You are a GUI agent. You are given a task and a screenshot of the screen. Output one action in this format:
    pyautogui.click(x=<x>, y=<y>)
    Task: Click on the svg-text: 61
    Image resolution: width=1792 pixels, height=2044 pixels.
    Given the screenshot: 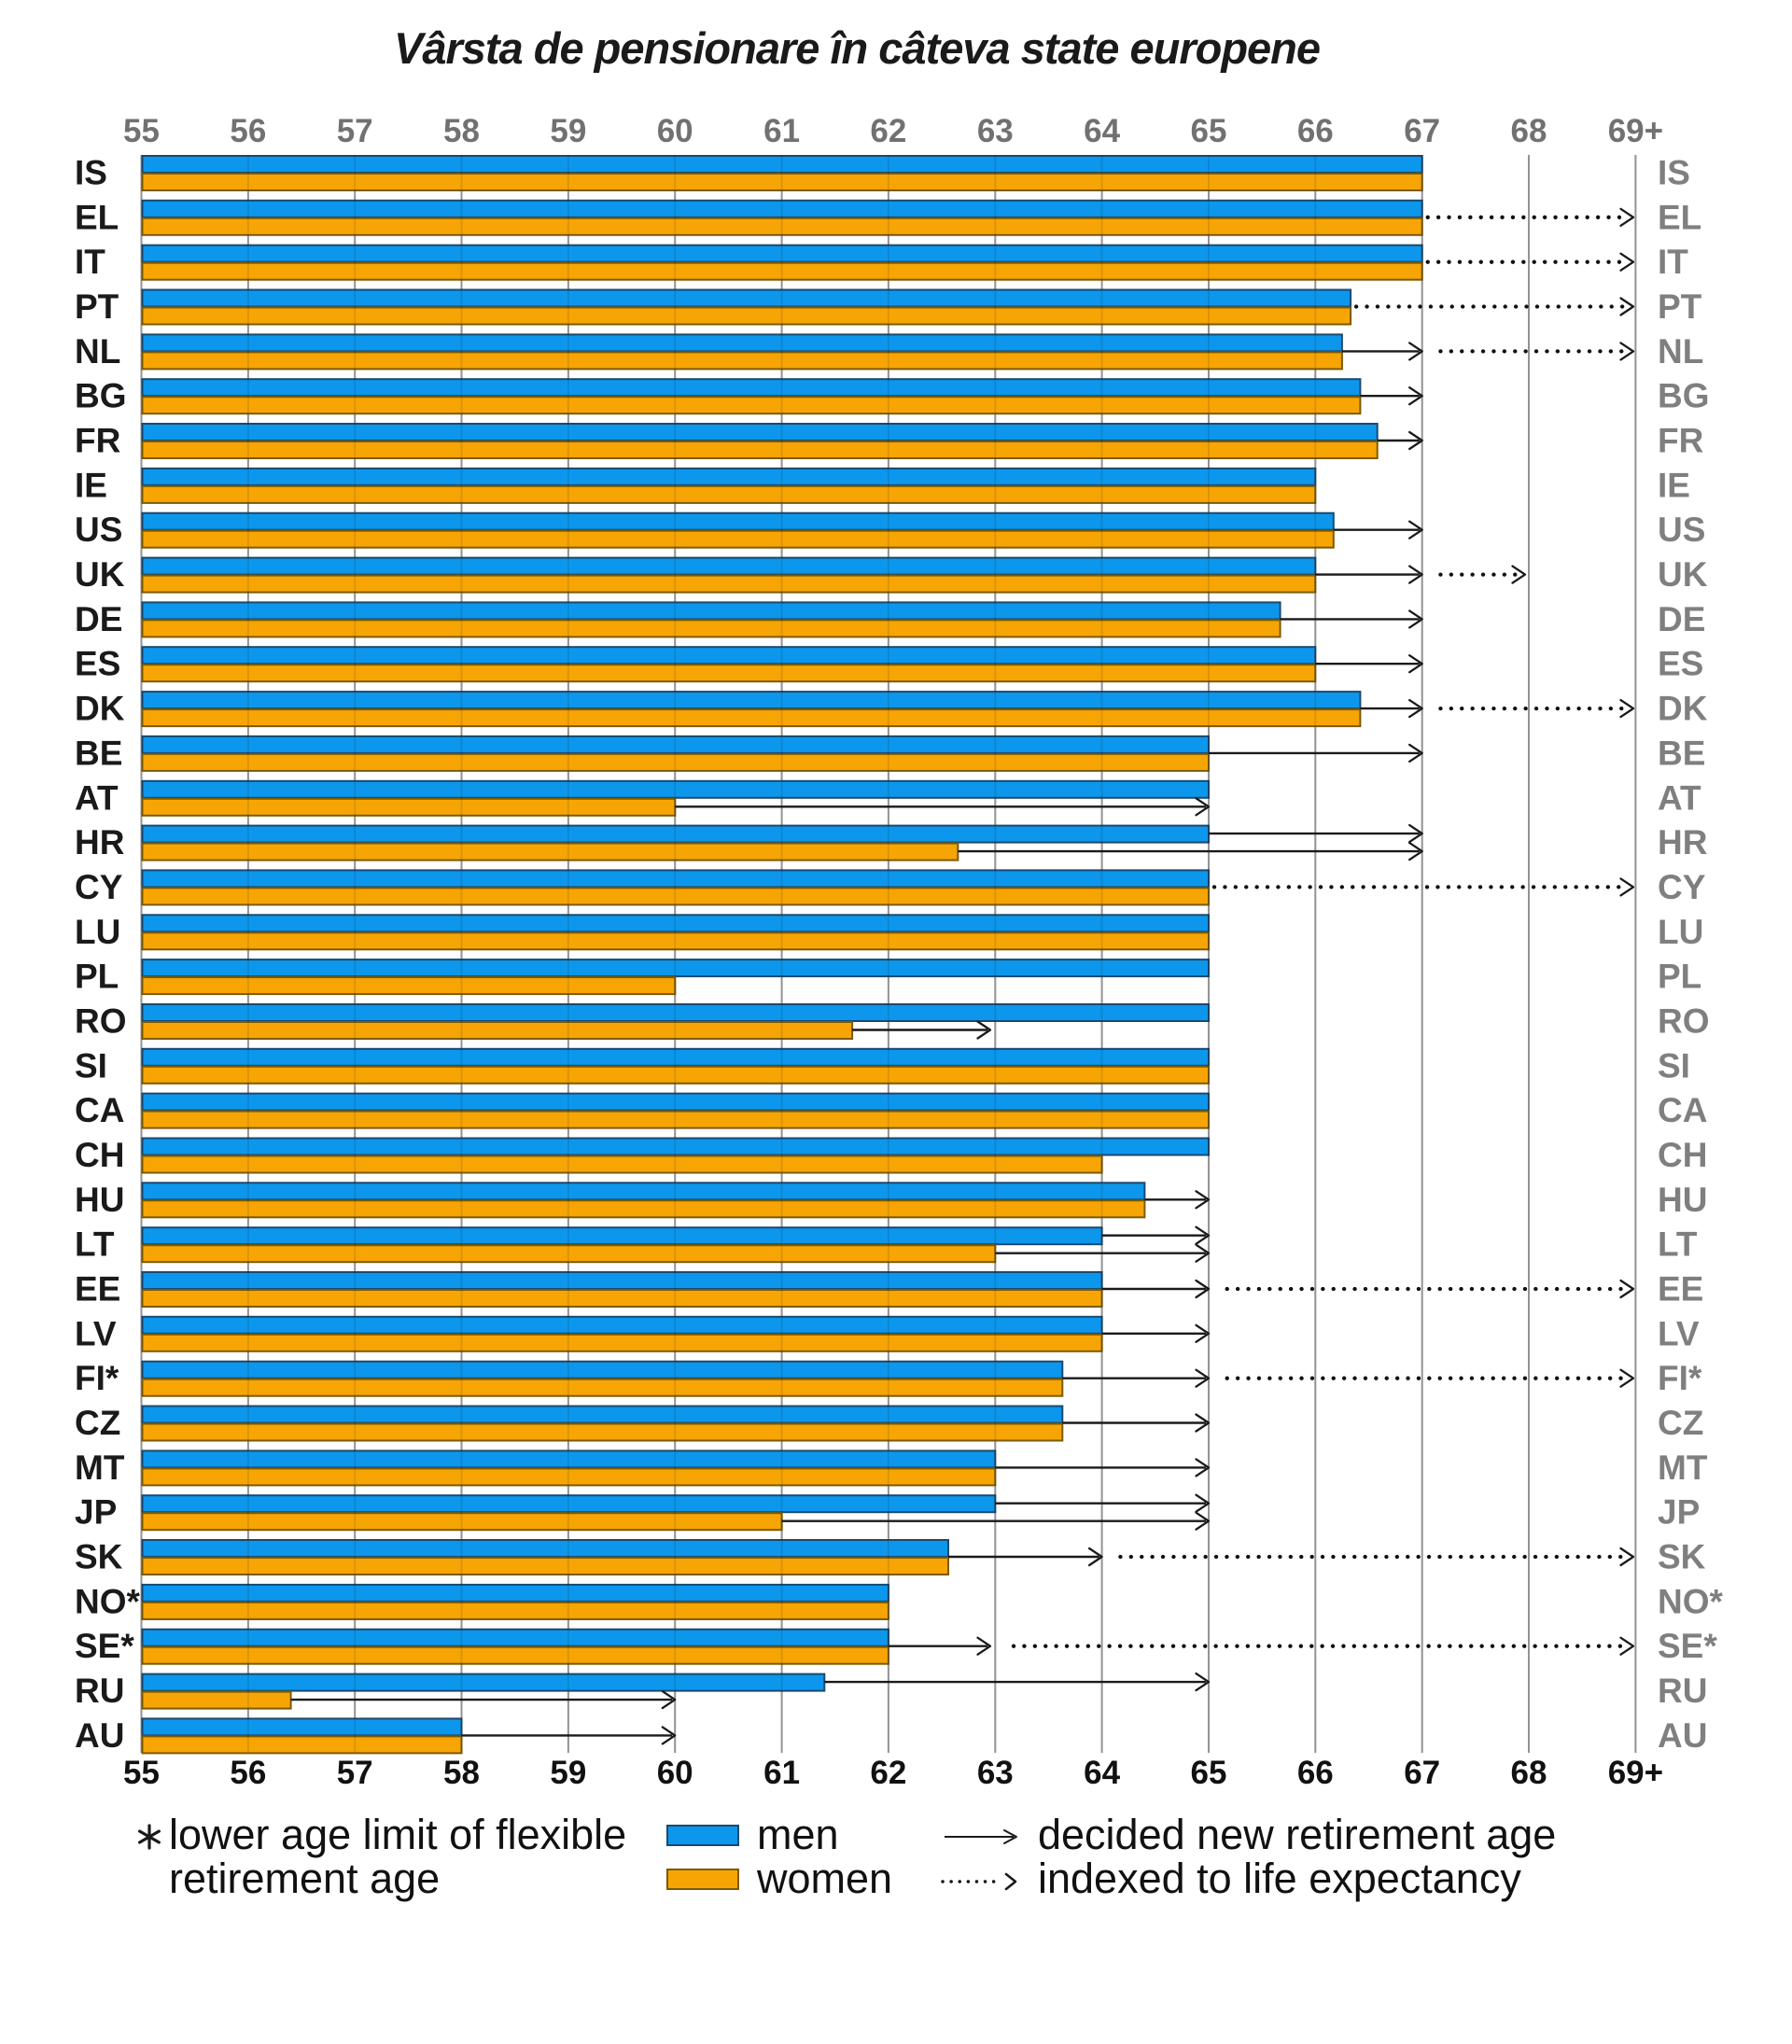 What is the action you would take?
    pyautogui.click(x=781, y=1773)
    